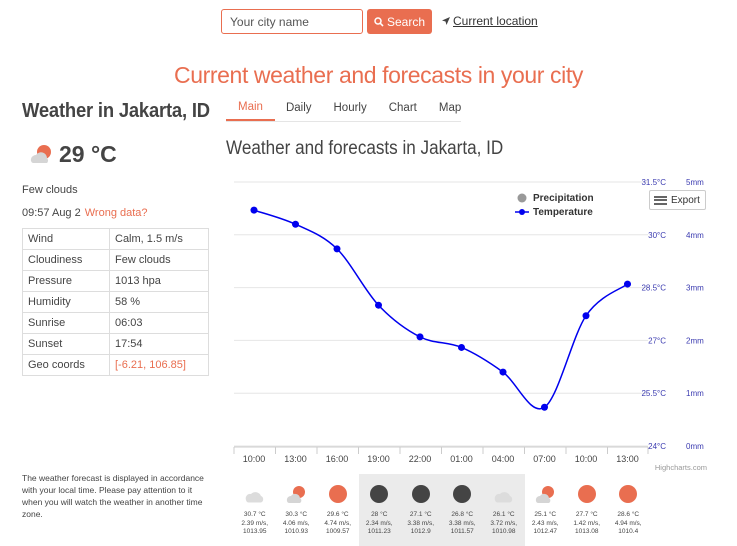 Image resolution: width=737 pixels, height=546 pixels. What do you see at coordinates (462, 524) in the screenshot?
I see `forecast-values: 26.8 °C 3.38 m/s, 1011.57` at bounding box center [462, 524].